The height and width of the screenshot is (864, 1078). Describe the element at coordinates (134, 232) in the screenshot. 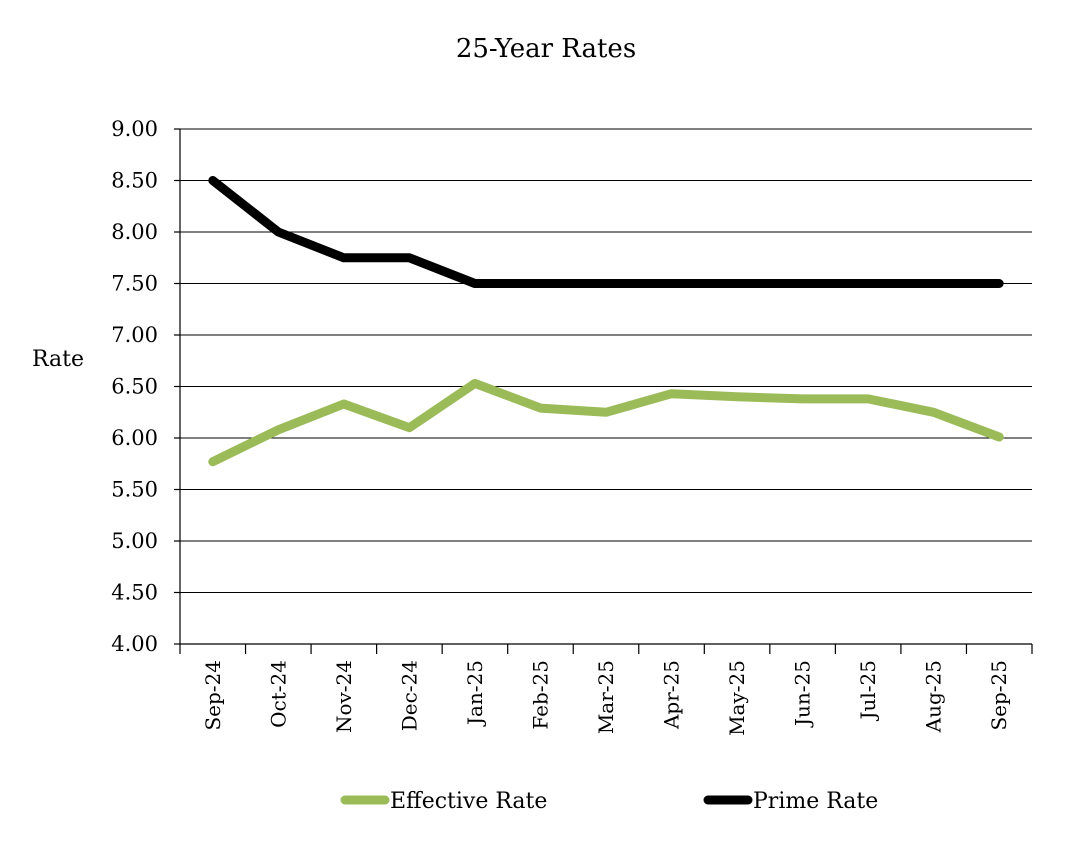

I see `y-tick-label: 8.00` at that location.